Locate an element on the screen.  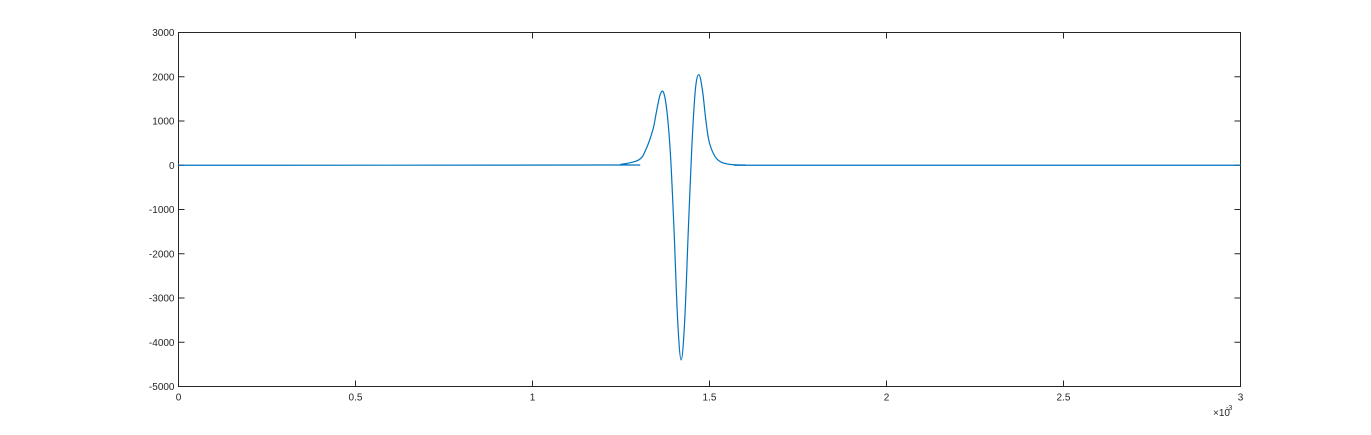
x-tick-label: 1 is located at coordinates (533, 398).